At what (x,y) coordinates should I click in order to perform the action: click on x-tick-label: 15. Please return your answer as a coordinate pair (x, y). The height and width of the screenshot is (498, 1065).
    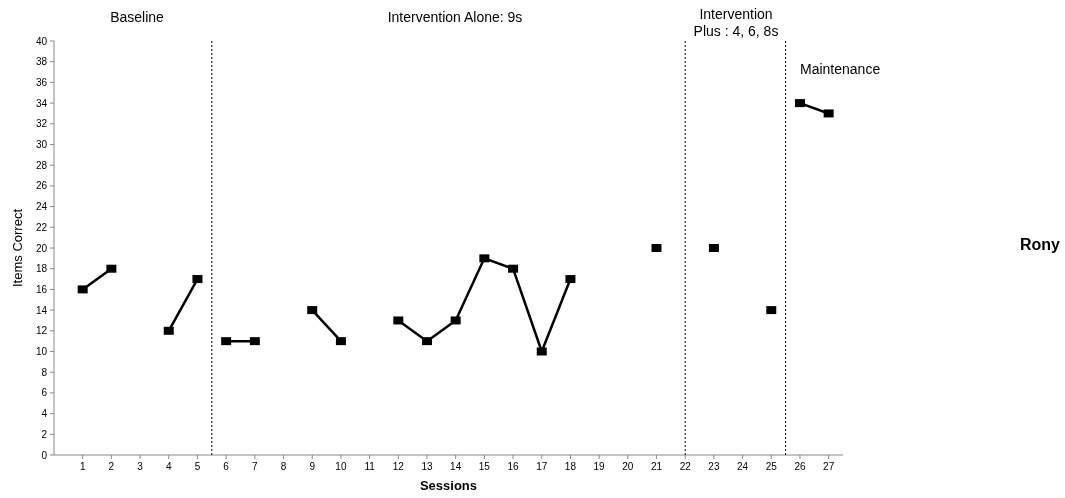
    Looking at the image, I should click on (484, 466).